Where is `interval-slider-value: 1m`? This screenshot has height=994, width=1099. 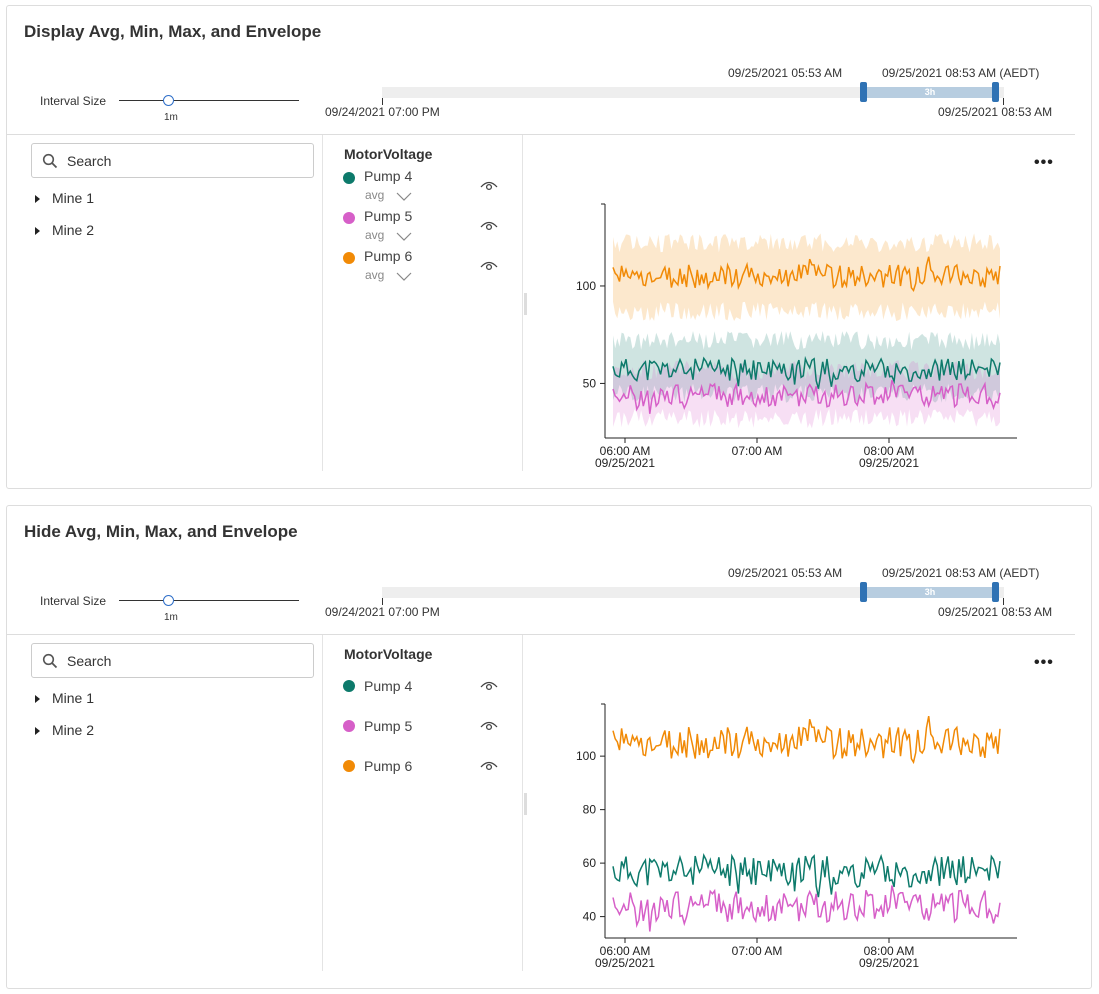 interval-slider-value: 1m is located at coordinates (171, 617).